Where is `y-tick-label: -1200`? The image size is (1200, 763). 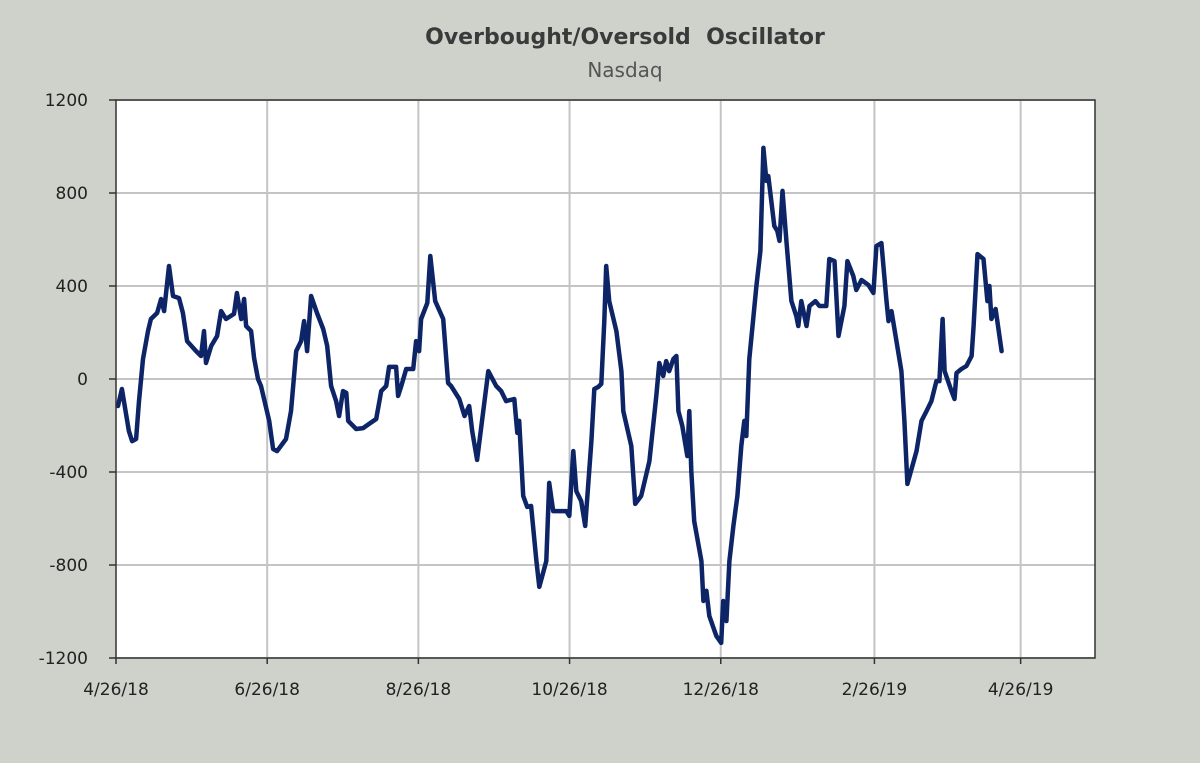 y-tick-label: -1200 is located at coordinates (63, 659).